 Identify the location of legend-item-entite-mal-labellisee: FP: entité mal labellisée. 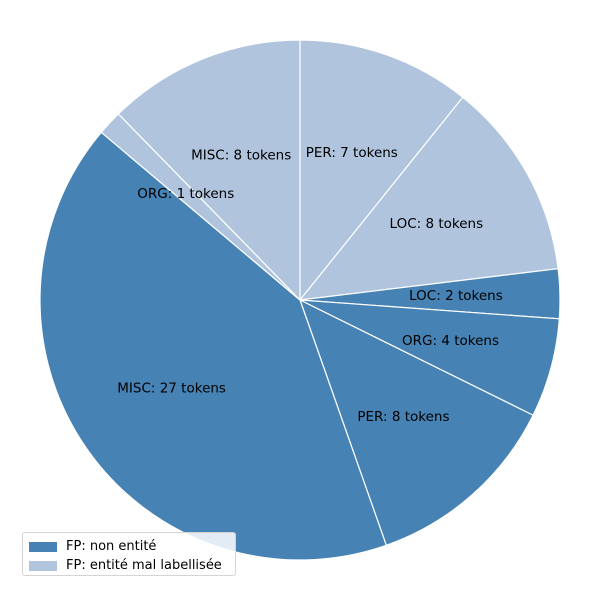
(129, 565).